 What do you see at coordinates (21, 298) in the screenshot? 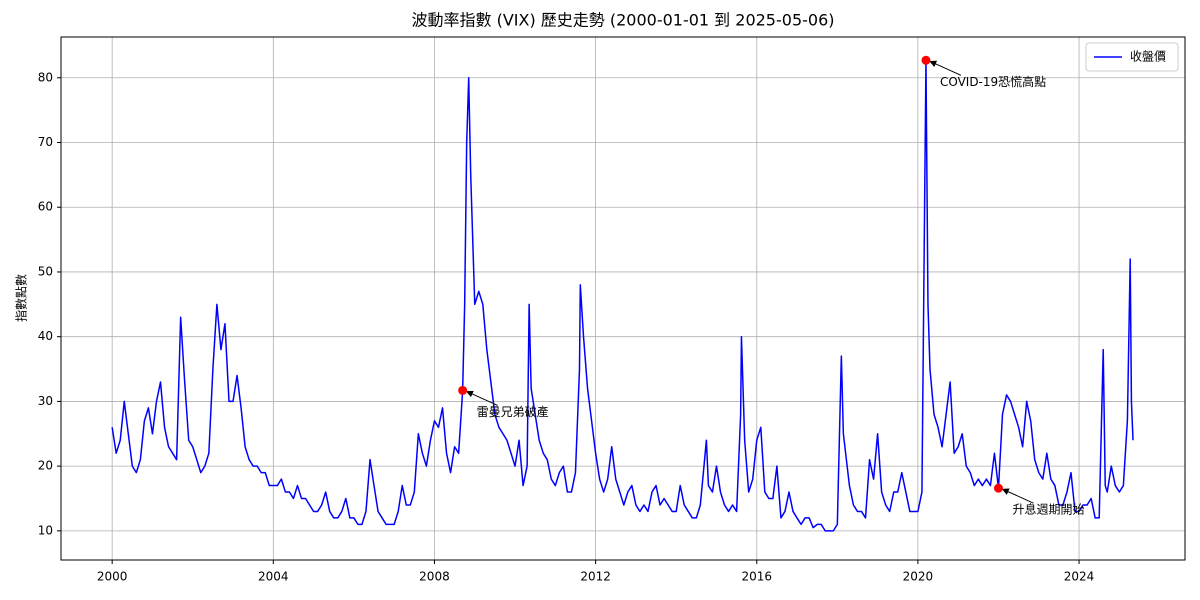
I see `y-axis-label: 指數點數` at bounding box center [21, 298].